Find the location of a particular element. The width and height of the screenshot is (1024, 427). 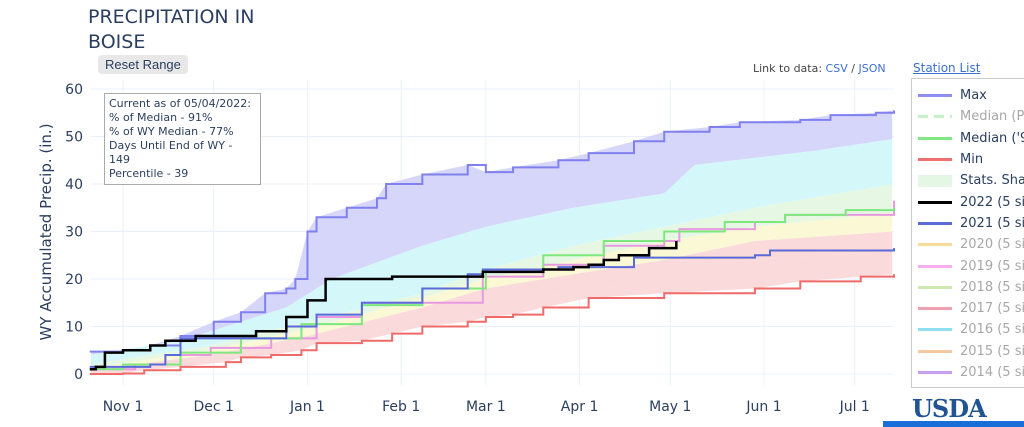

legend-item: 2019 (5 si is located at coordinates (968, 265).